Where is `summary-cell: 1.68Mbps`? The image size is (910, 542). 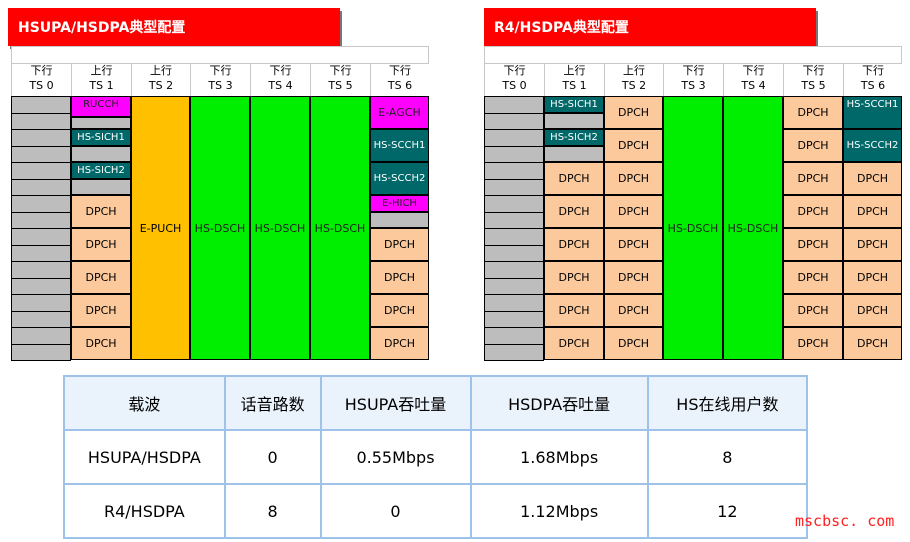
summary-cell: 1.68Mbps is located at coordinates (559, 457).